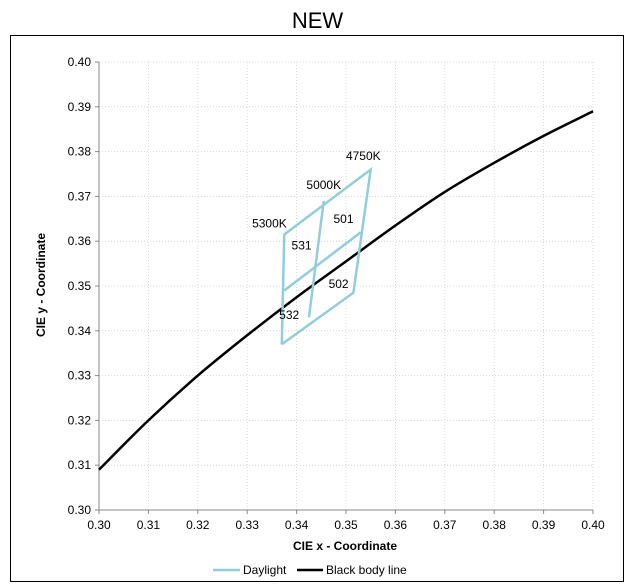 This screenshot has height=587, width=635. I want to click on y-tick-label: 0.37, so click(80, 196).